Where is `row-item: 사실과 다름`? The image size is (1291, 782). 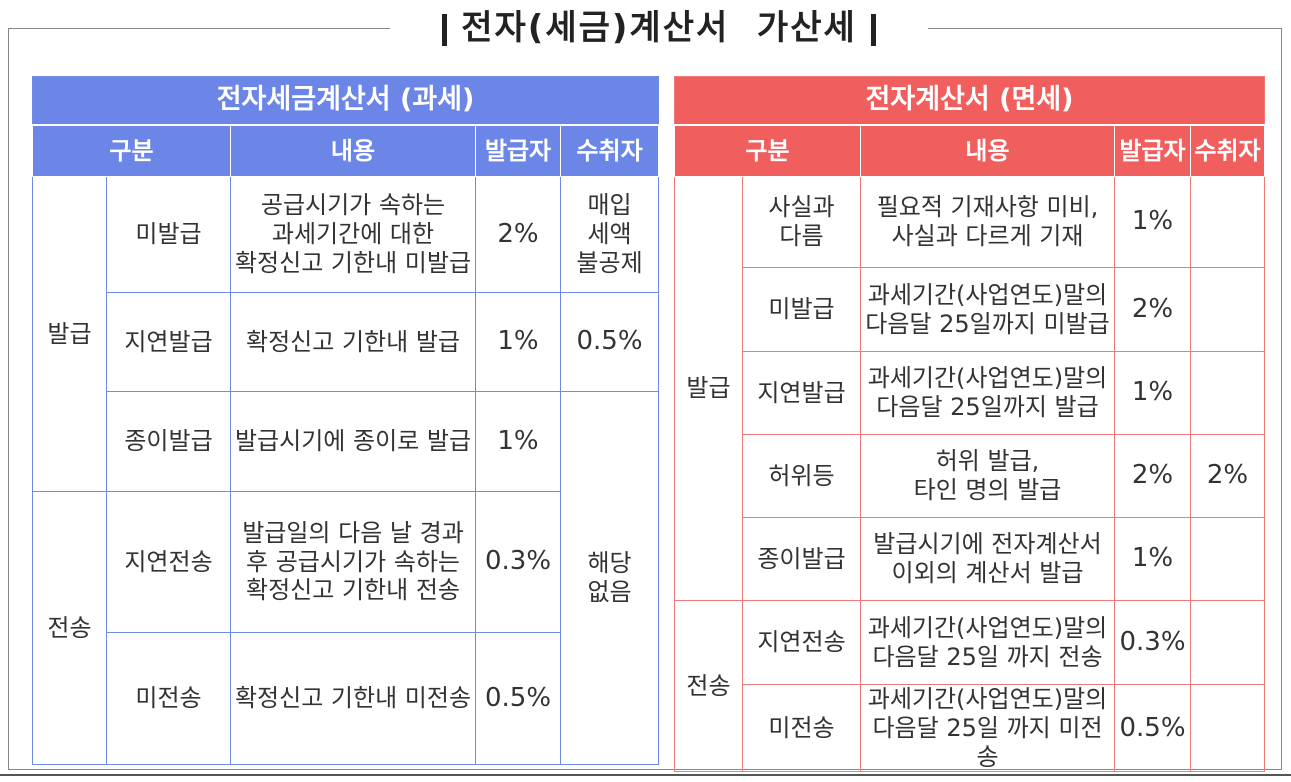 row-item: 사실과 다름 is located at coordinates (801, 222).